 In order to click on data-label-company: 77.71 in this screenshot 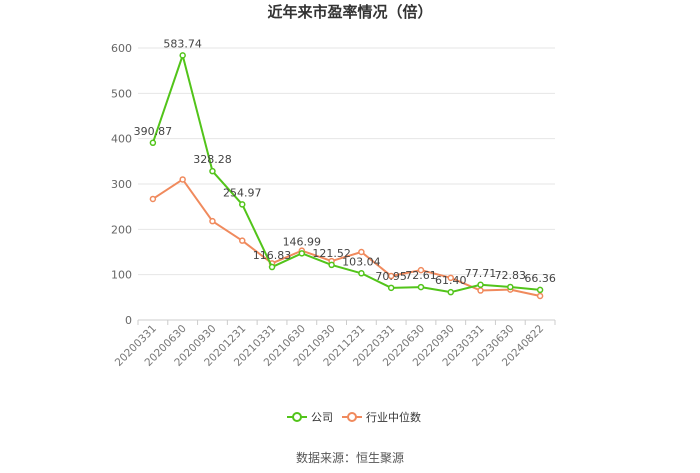, I will do `click(481, 273)`.